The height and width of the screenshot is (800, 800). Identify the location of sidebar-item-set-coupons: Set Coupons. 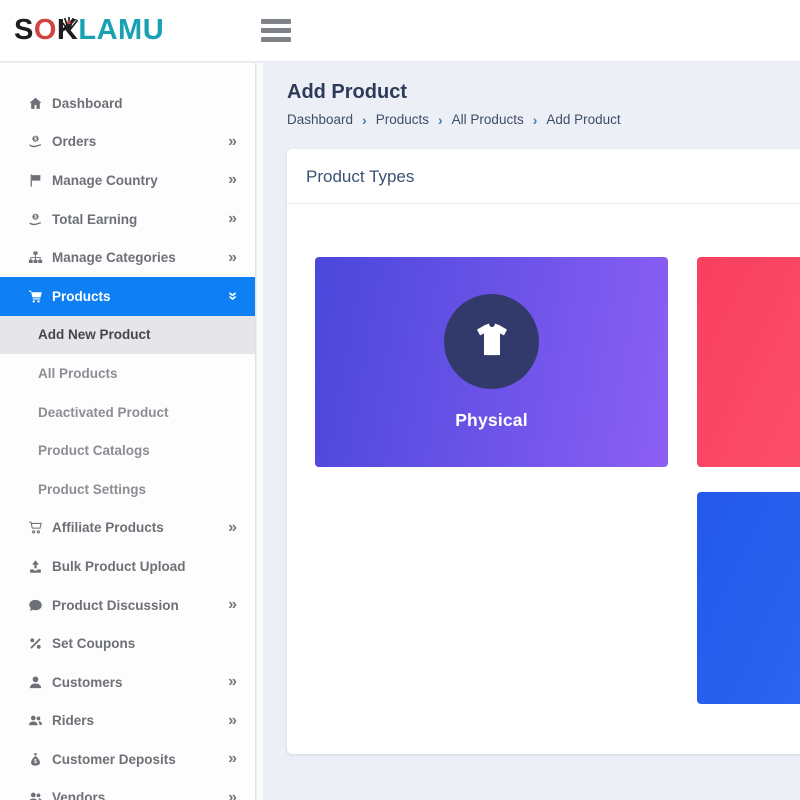
(127, 643).